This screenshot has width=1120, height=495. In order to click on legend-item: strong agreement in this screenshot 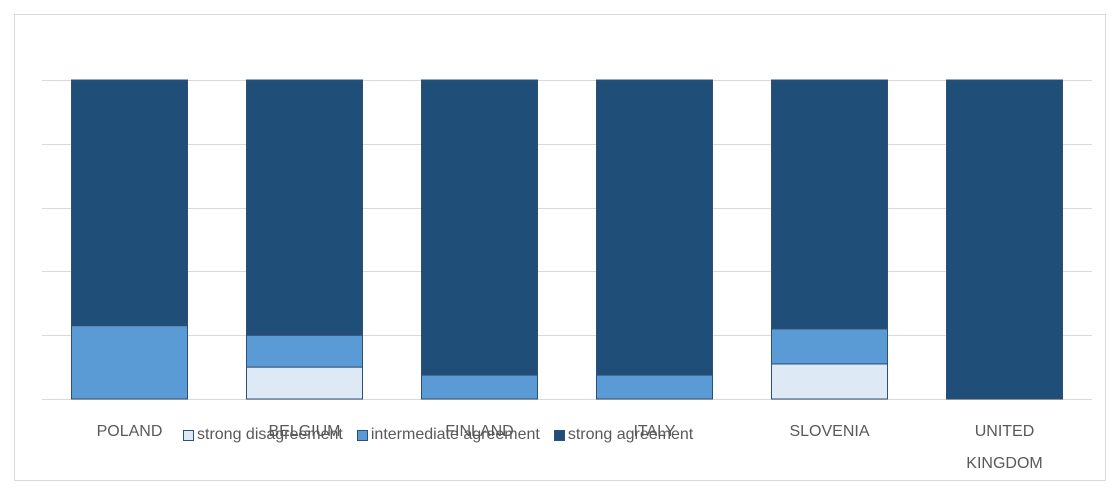, I will do `click(623, 435)`.